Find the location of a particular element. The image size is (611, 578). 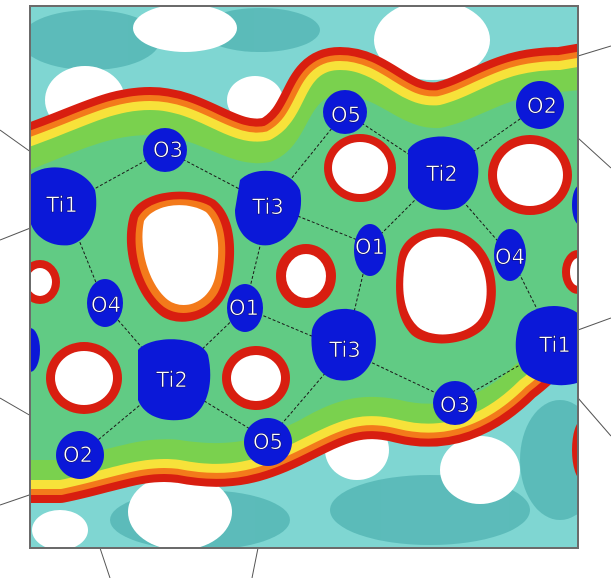

atom-label-ti1b: Ti1 is located at coordinates (554, 345).